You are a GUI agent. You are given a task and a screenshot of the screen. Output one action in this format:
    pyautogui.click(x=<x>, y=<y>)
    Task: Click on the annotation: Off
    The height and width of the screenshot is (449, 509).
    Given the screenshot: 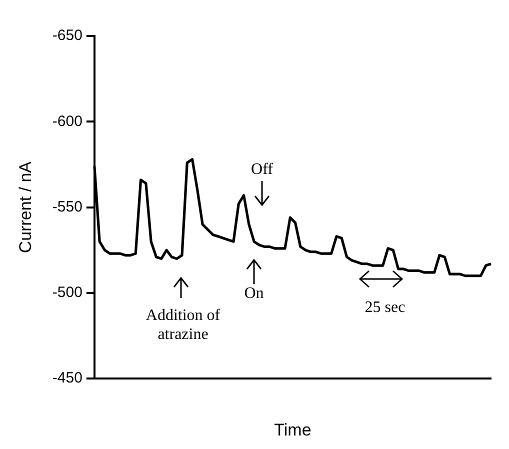 What is the action you would take?
    pyautogui.click(x=262, y=169)
    